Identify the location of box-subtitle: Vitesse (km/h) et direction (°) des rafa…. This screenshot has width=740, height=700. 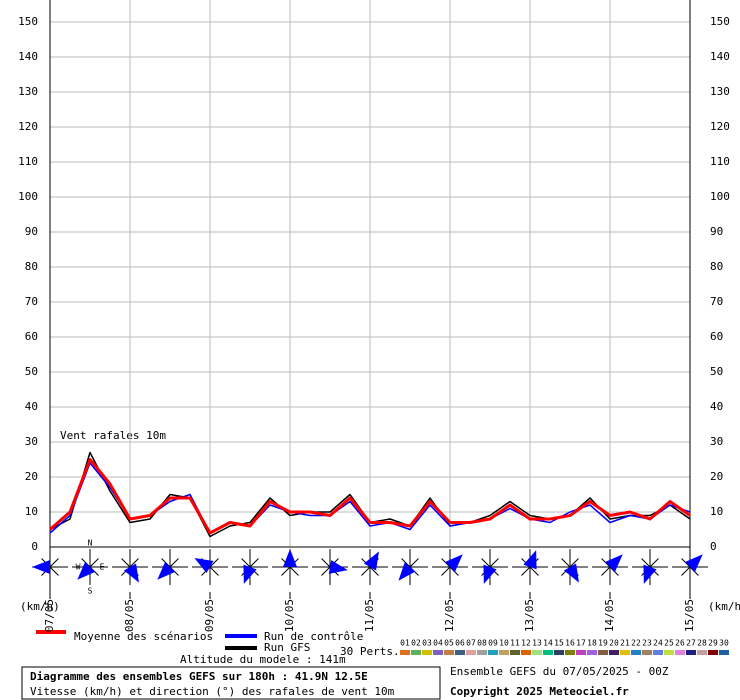
(212, 691).